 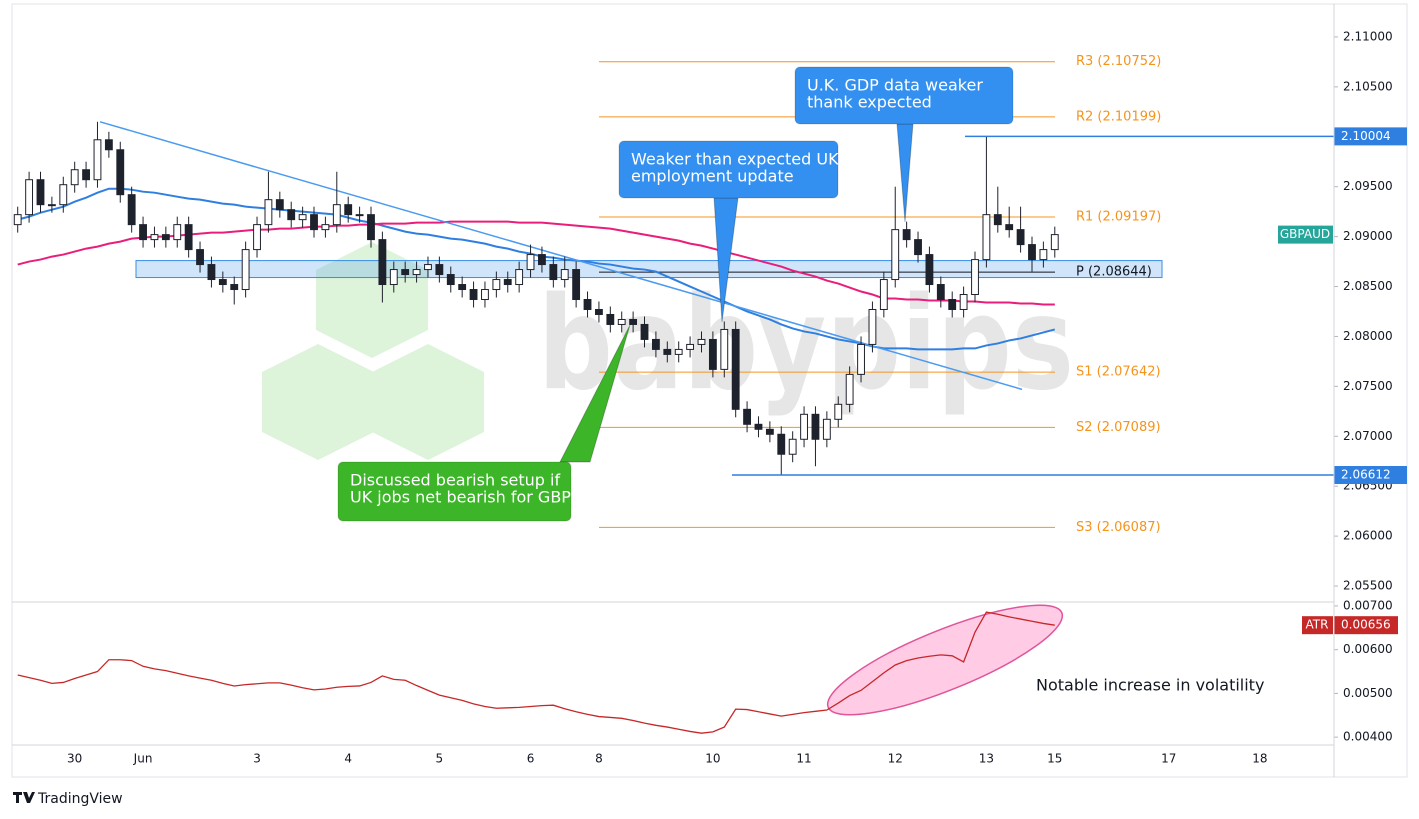 What do you see at coordinates (1118, 527) in the screenshot?
I see `pivot-label: S3 (2.06087)` at bounding box center [1118, 527].